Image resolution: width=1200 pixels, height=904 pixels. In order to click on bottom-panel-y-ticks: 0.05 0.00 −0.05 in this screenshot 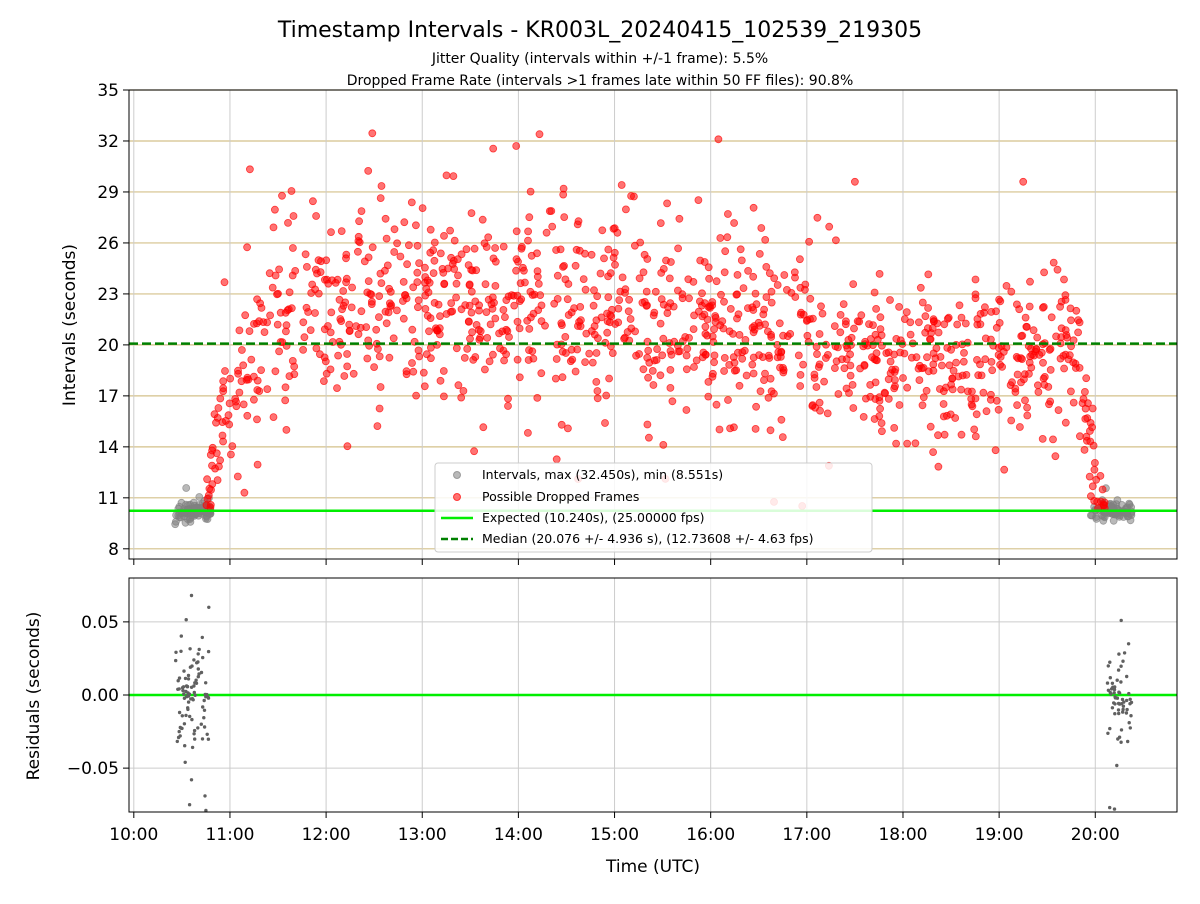, I will do `click(98, 696)`.